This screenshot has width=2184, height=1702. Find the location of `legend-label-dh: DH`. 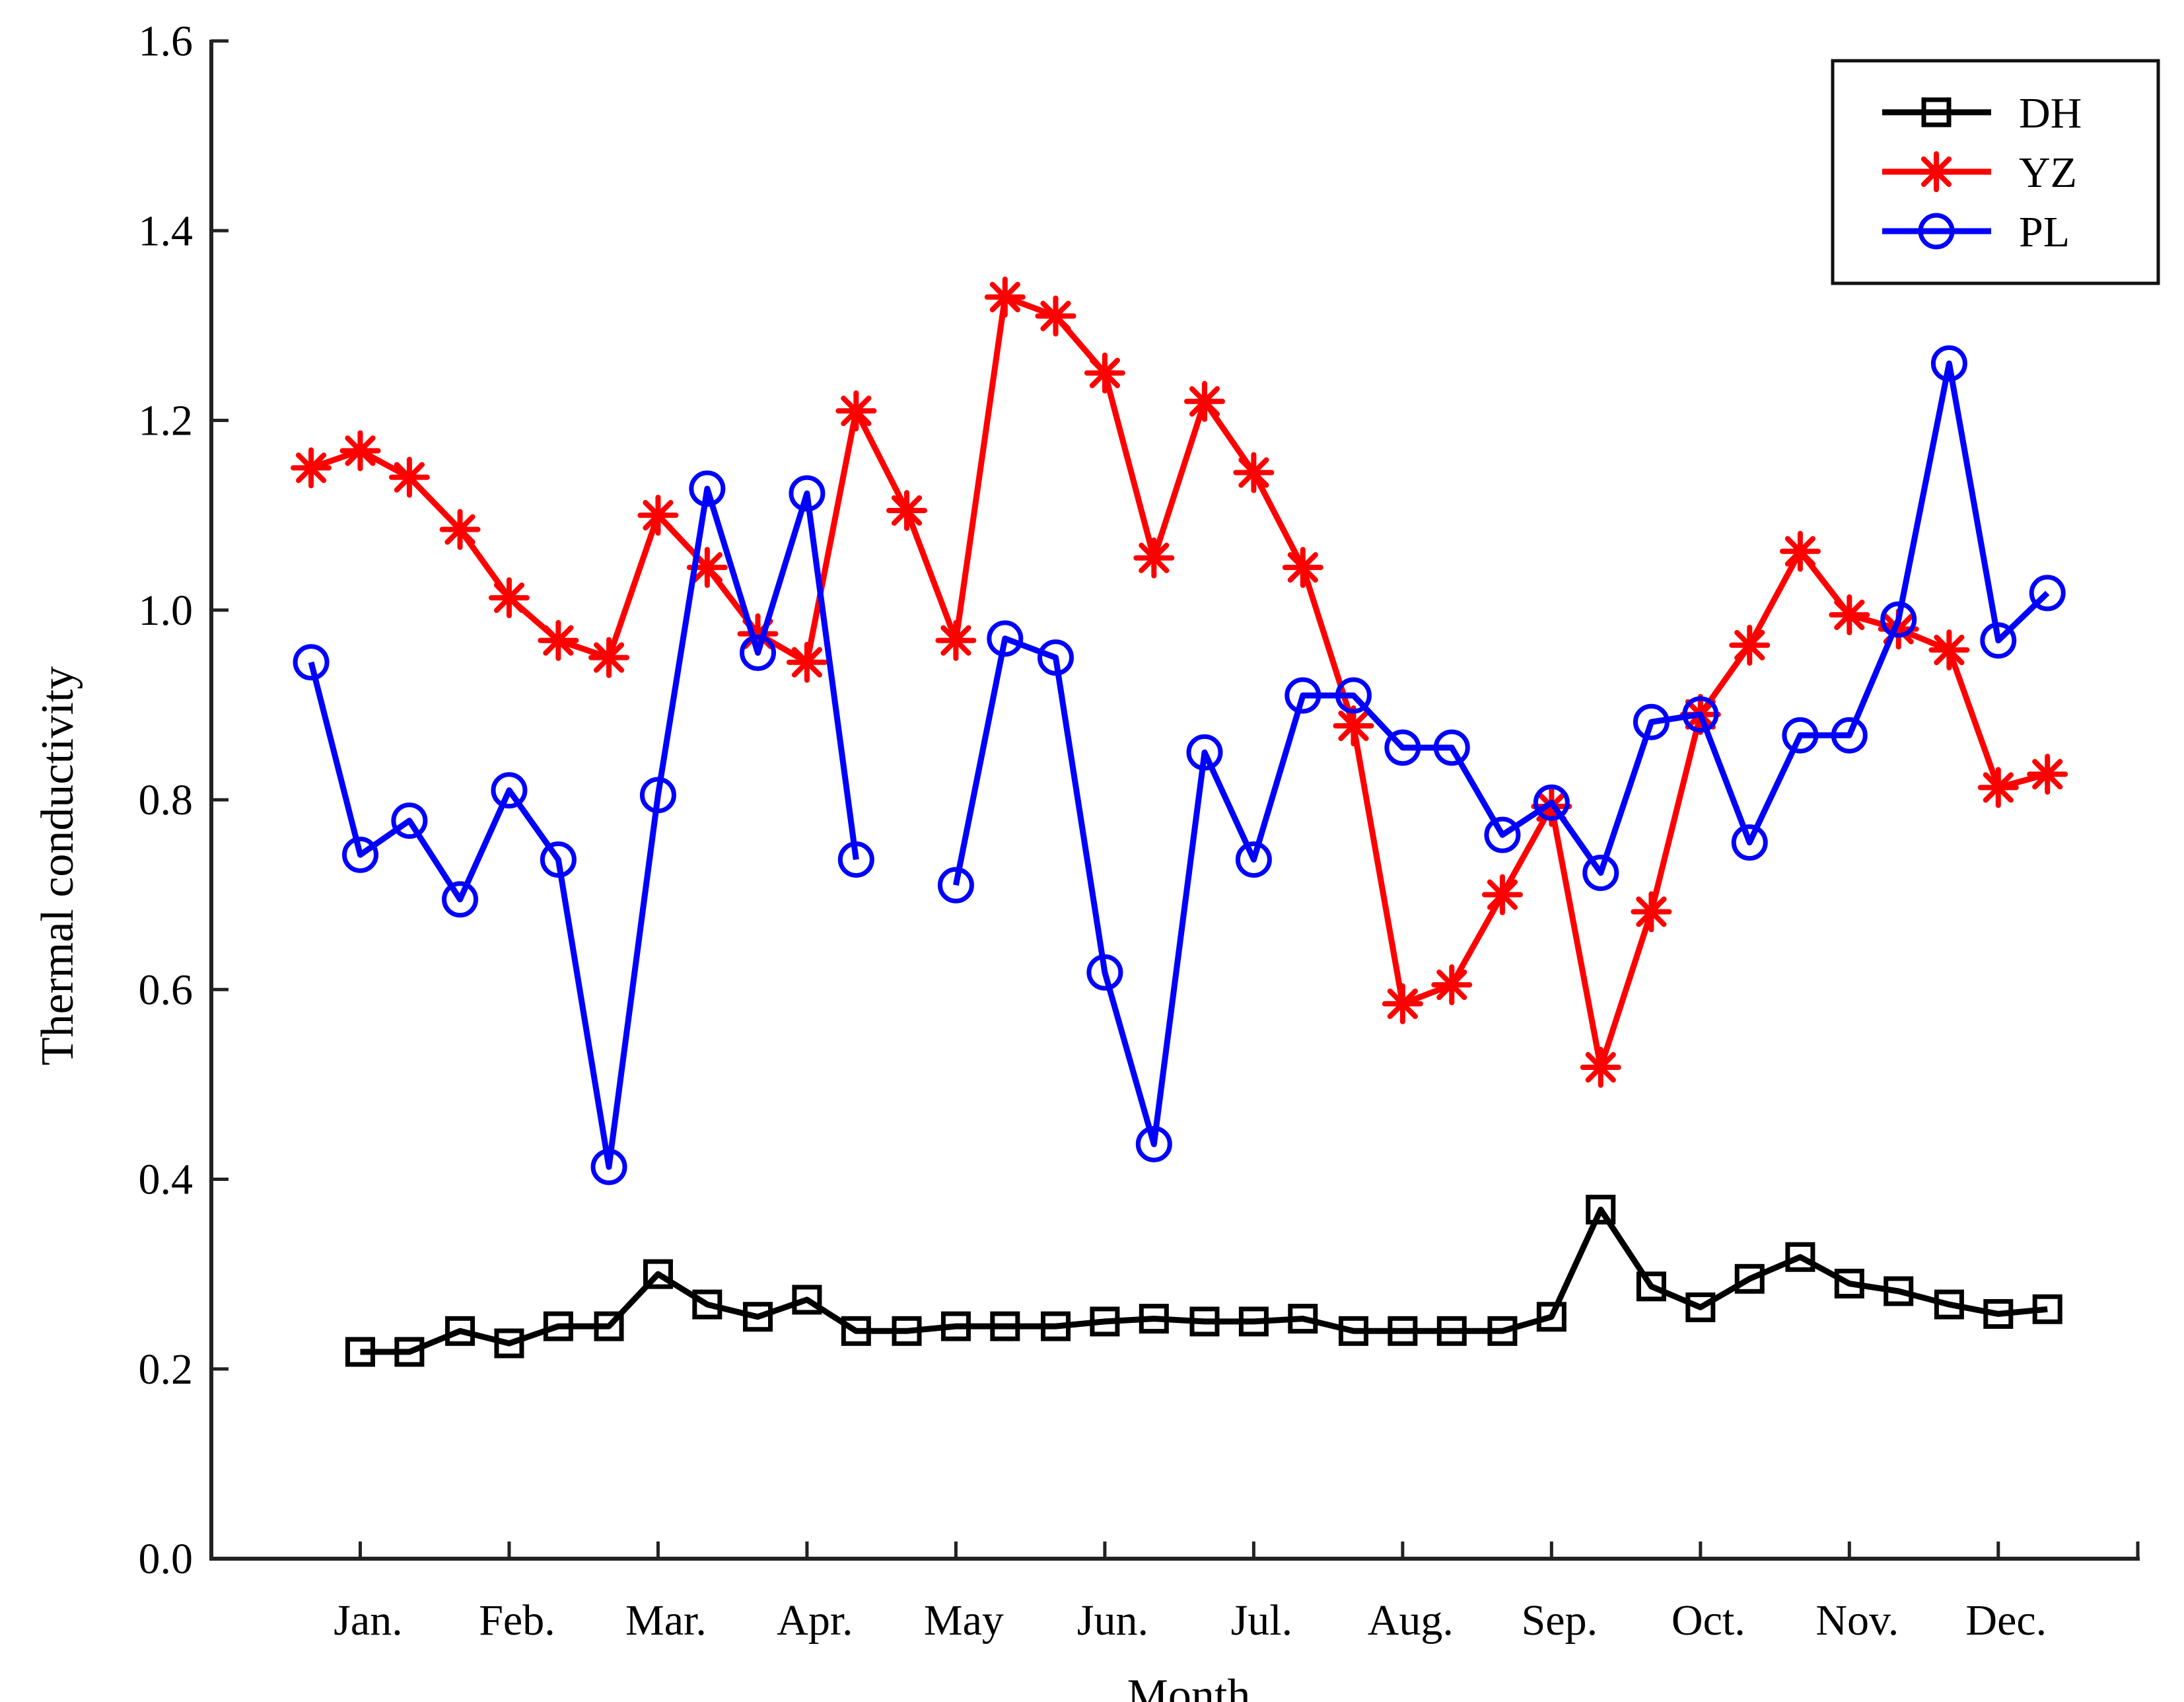

legend-label-dh: DH is located at coordinates (2050, 113).